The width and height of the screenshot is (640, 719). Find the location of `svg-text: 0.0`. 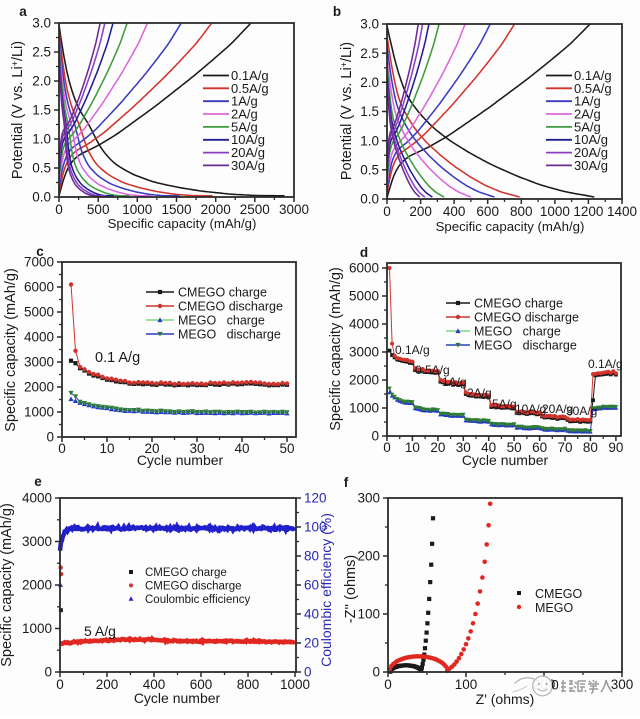

svg-text: 0.0 is located at coordinates (369, 199).